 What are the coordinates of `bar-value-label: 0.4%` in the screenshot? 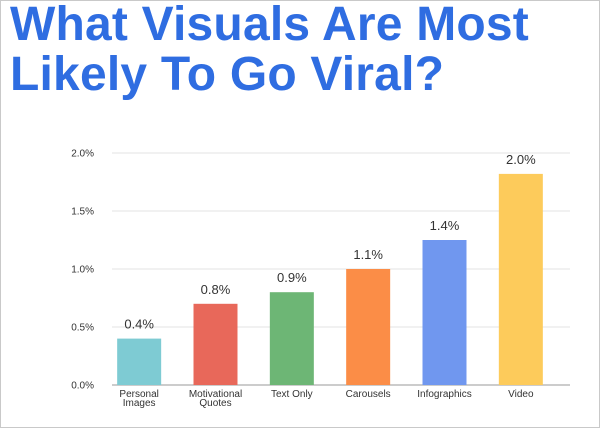 It's located at (139, 324).